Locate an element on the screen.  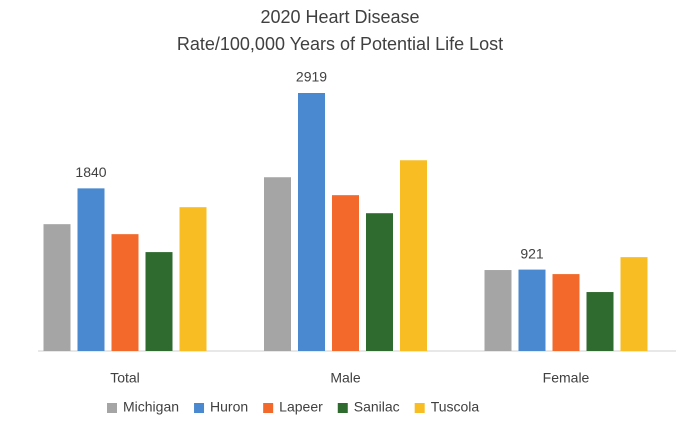
x-tick-label: Total is located at coordinates (125, 378).